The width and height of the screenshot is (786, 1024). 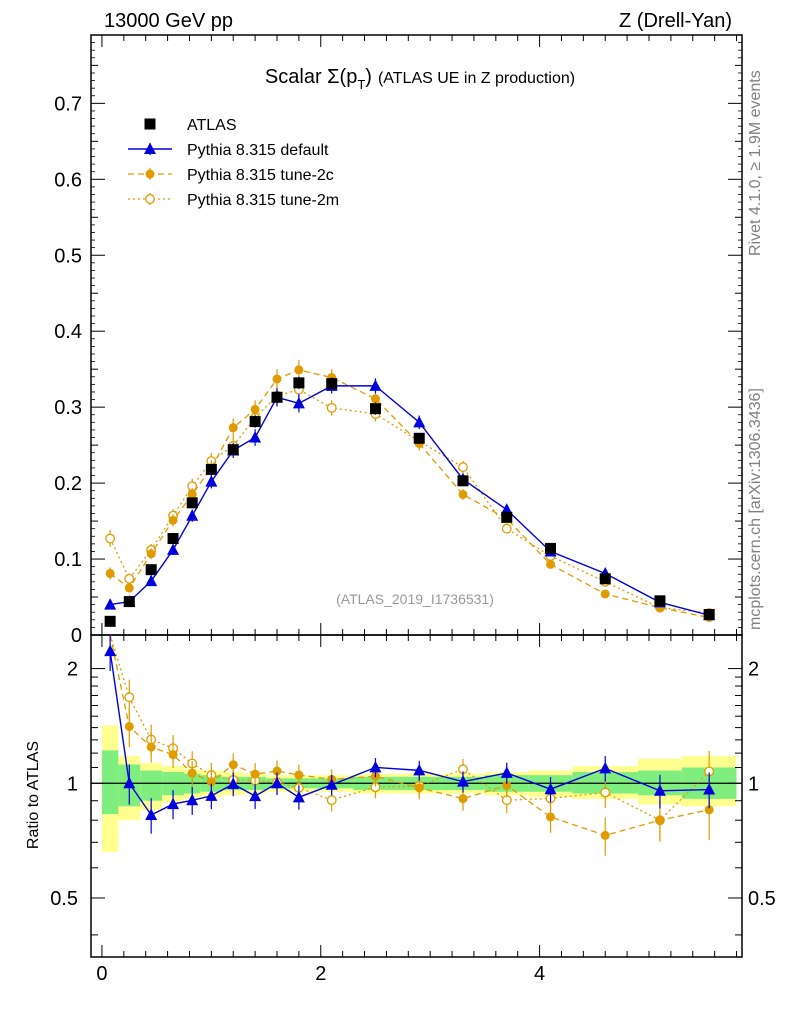 What do you see at coordinates (361, 84) in the screenshot?
I see `title-subscript: T` at bounding box center [361, 84].